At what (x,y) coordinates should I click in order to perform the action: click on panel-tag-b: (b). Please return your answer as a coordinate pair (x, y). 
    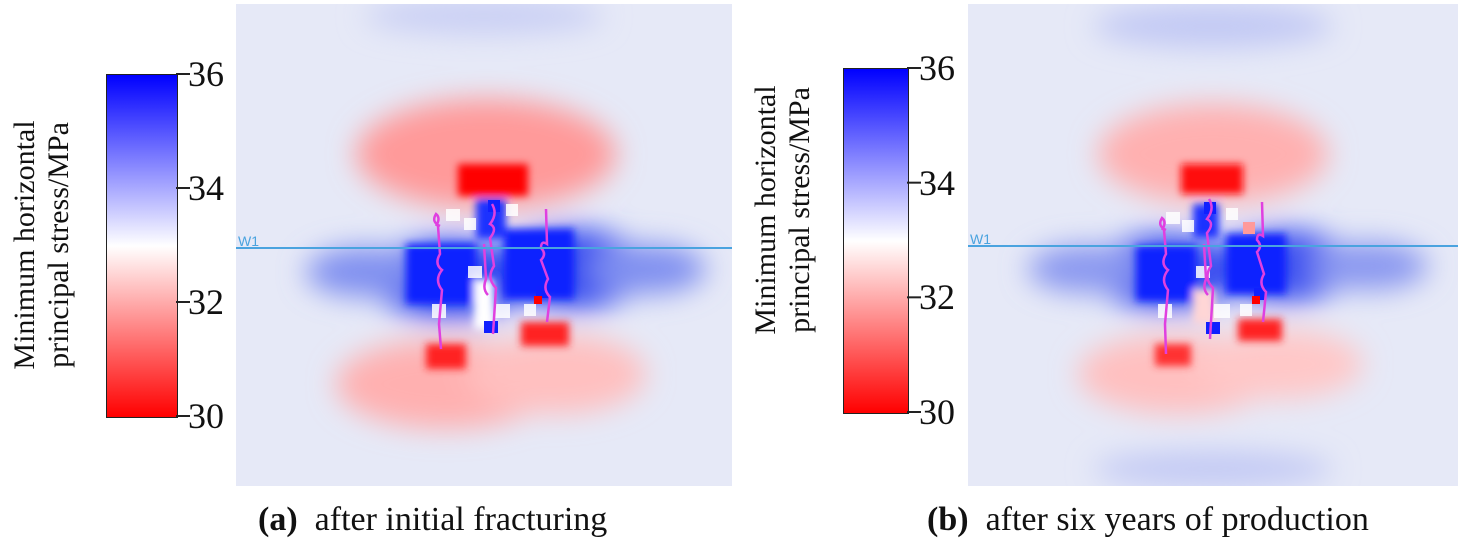
    Looking at the image, I should click on (948, 519).